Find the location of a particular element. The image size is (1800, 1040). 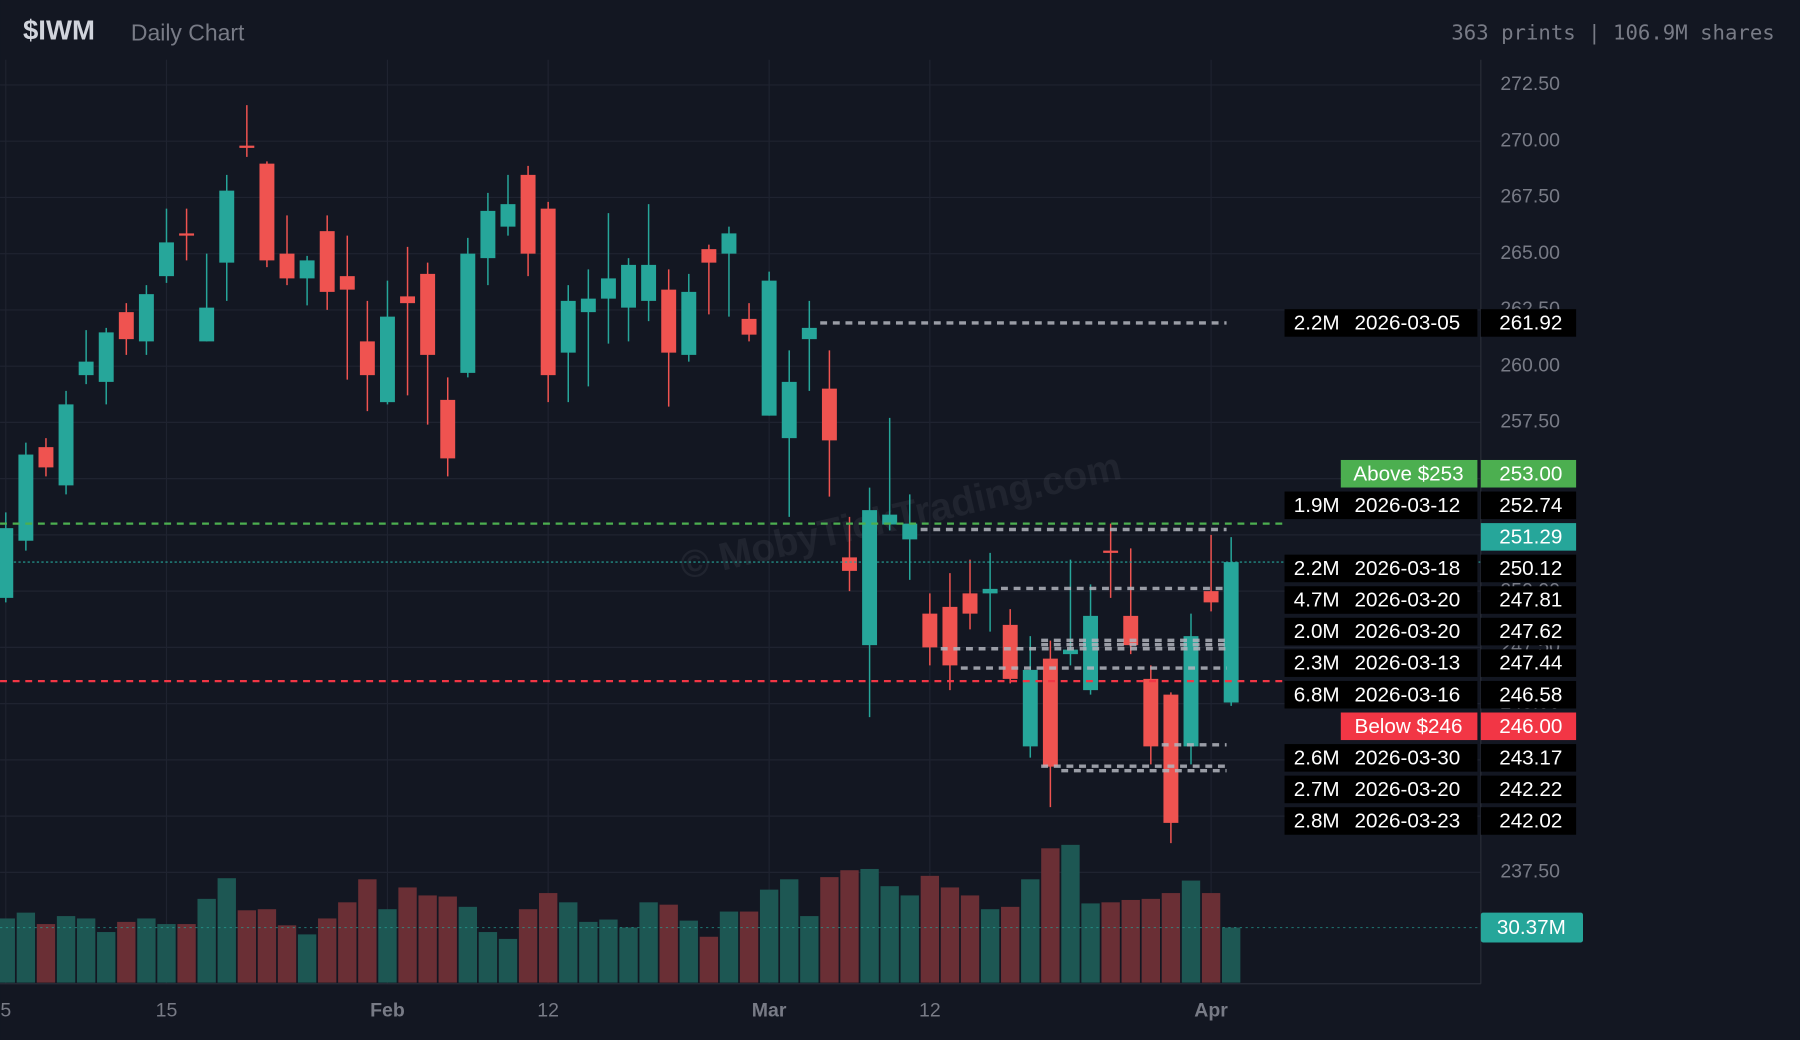

x-tick-label: Feb is located at coordinates (387, 1010).